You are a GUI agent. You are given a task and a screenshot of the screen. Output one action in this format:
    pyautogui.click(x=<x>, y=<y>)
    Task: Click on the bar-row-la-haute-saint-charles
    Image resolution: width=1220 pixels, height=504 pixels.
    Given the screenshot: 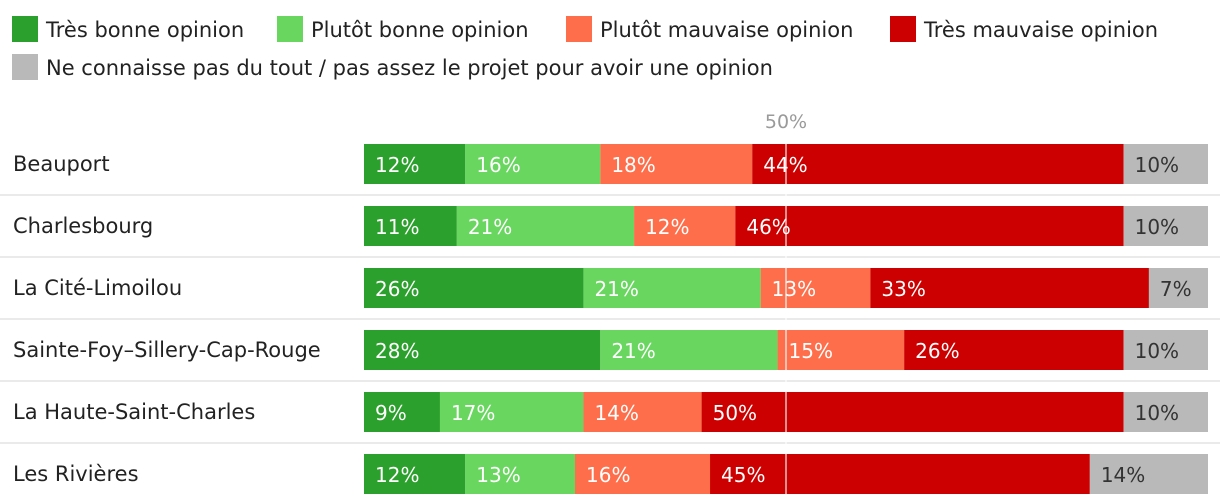 What is the action you would take?
    pyautogui.click(x=786, y=412)
    